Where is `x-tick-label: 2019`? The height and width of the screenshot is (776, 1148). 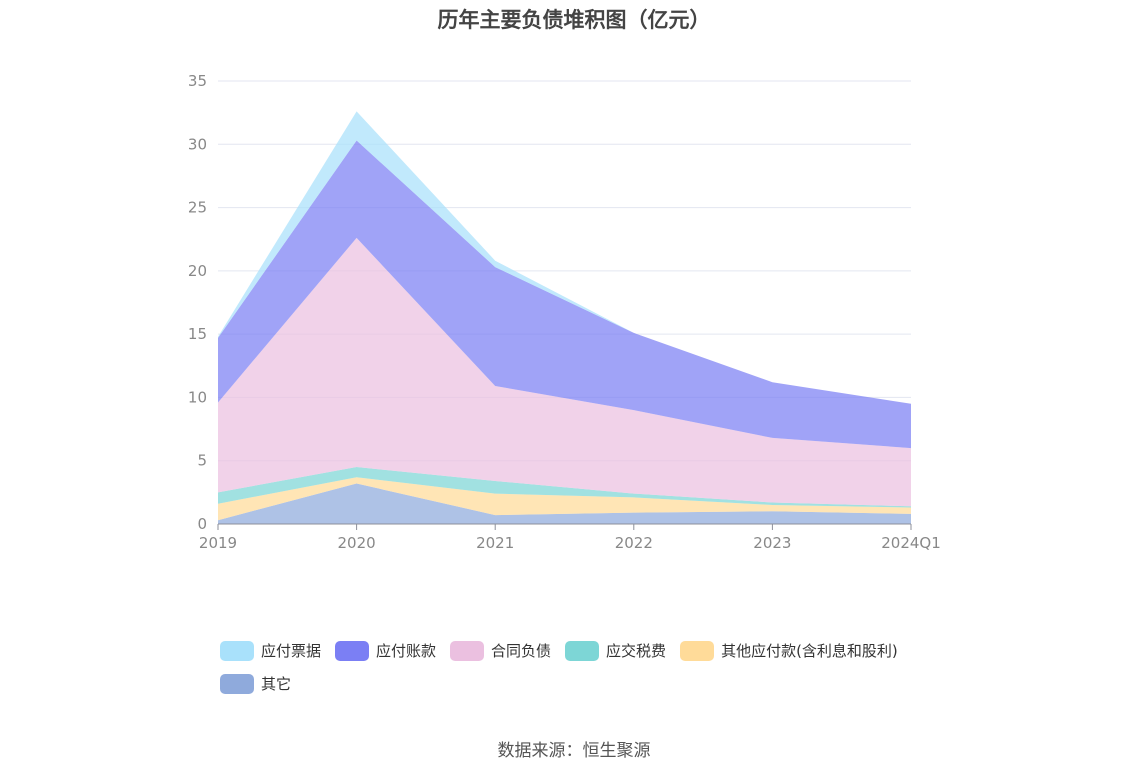 x-tick-label: 2019 is located at coordinates (218, 543).